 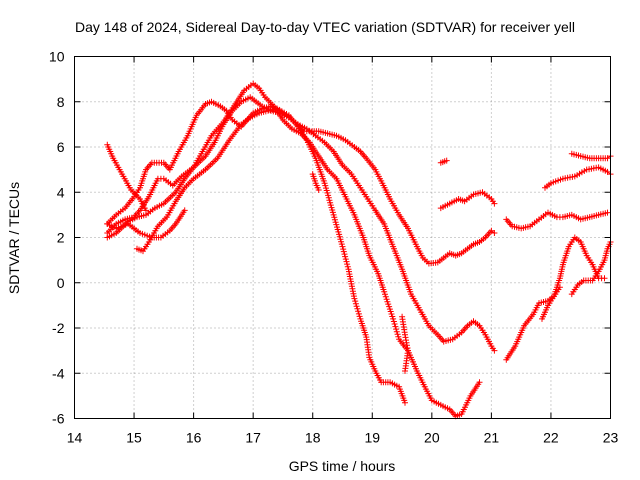 I want to click on y-tick-label: -6, so click(x=58, y=419).